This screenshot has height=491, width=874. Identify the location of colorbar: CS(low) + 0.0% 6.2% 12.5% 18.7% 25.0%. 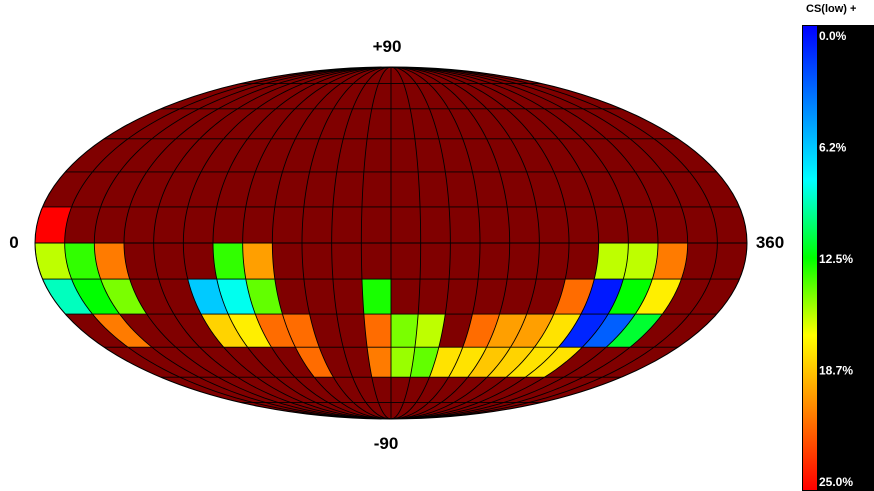
(838, 247).